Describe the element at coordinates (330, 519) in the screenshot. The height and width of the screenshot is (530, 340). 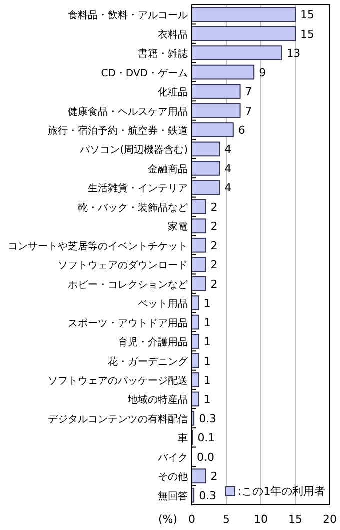
I see `x-tick-label: 20` at that location.